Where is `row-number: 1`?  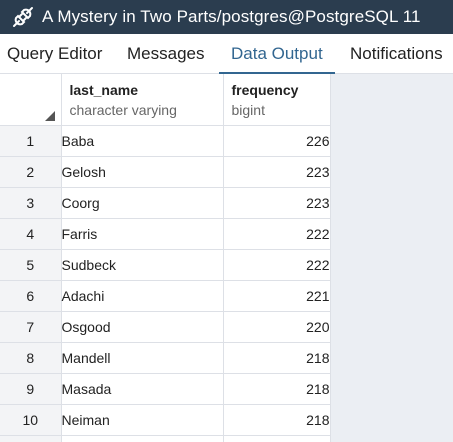 row-number: 1 is located at coordinates (31, 141).